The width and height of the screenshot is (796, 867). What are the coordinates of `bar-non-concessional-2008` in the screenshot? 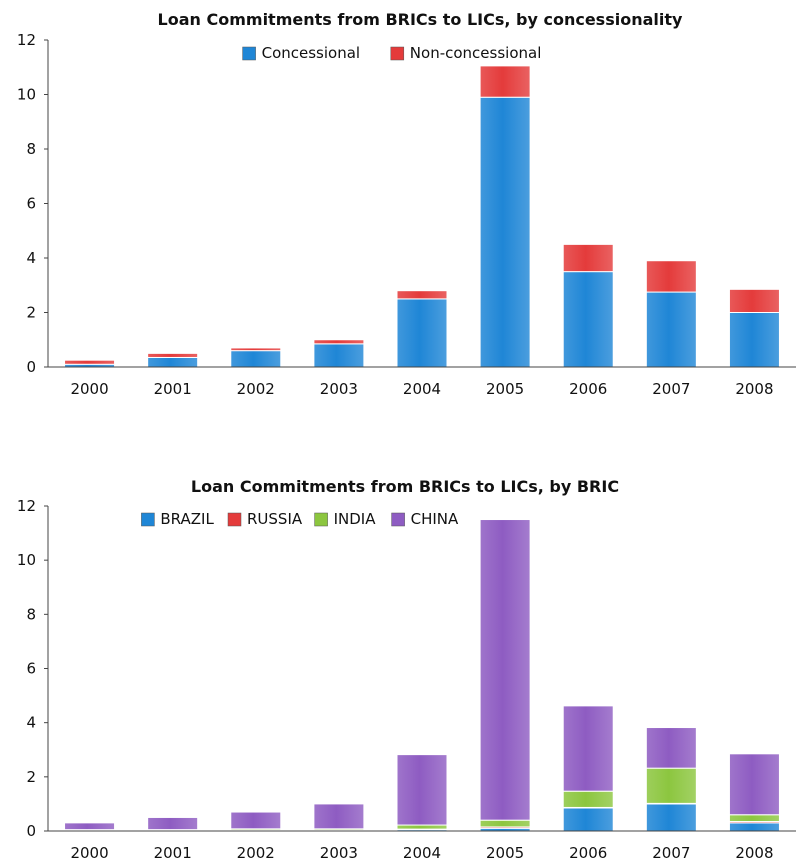 It's located at (754, 300).